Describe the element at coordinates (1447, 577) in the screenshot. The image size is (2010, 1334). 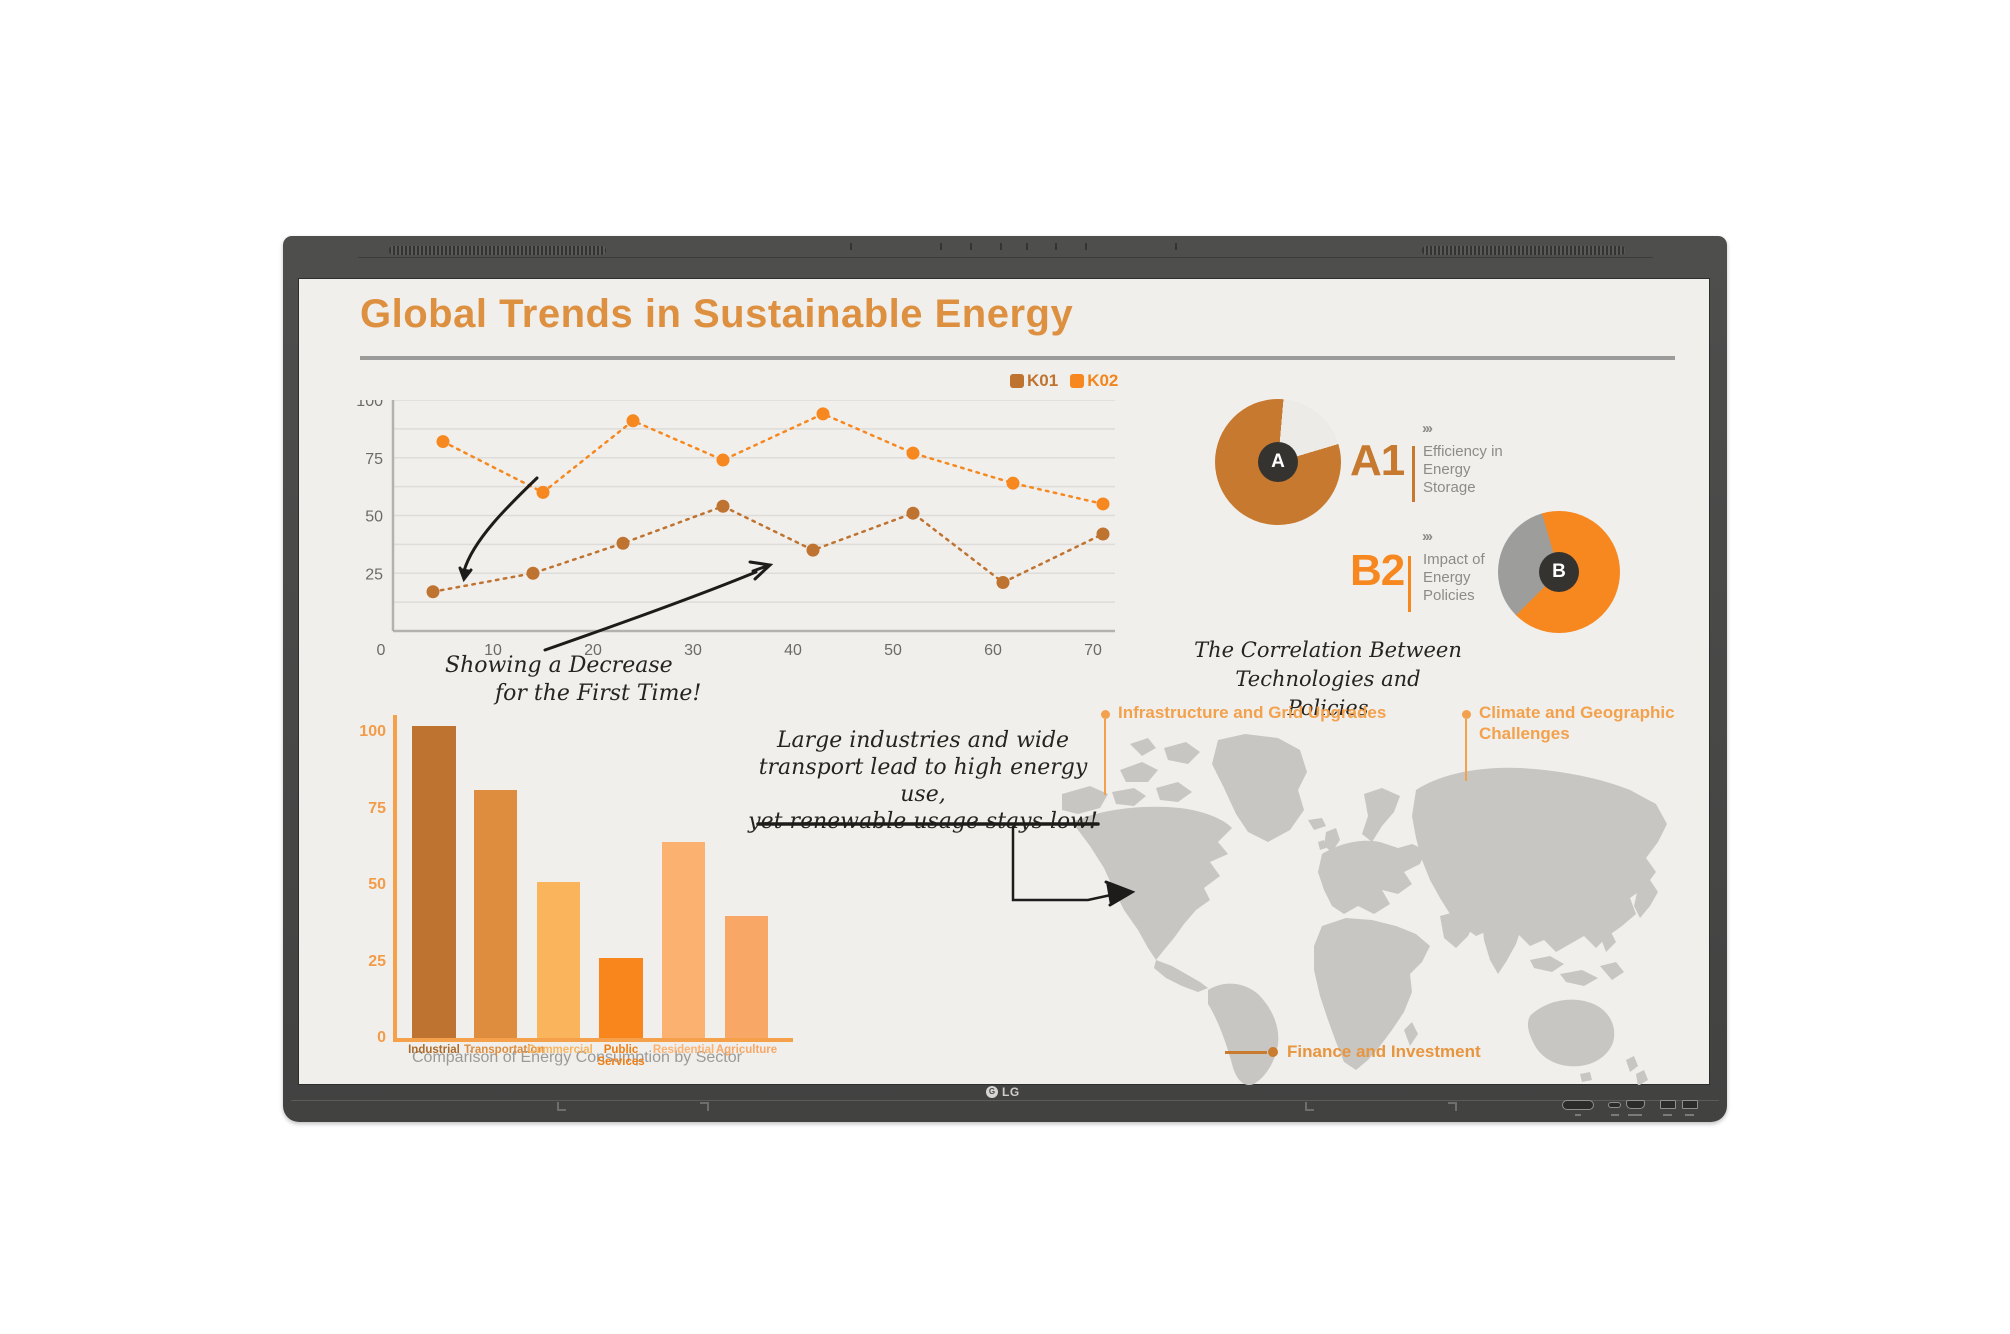
I see `insight-b-desc-line: Energy` at that location.